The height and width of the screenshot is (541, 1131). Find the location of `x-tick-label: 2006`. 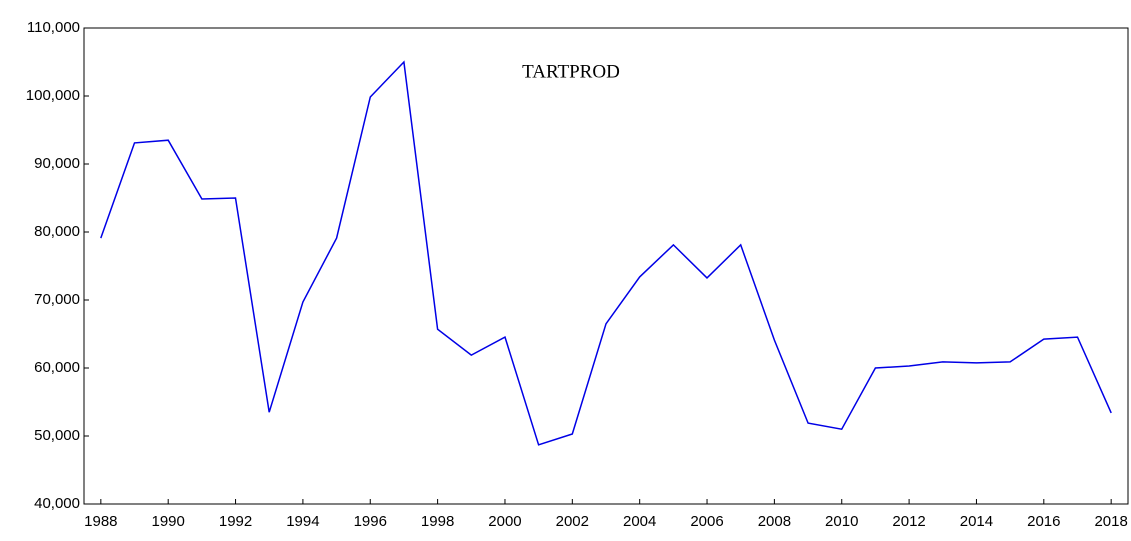

x-tick-label: 2006 is located at coordinates (706, 521).